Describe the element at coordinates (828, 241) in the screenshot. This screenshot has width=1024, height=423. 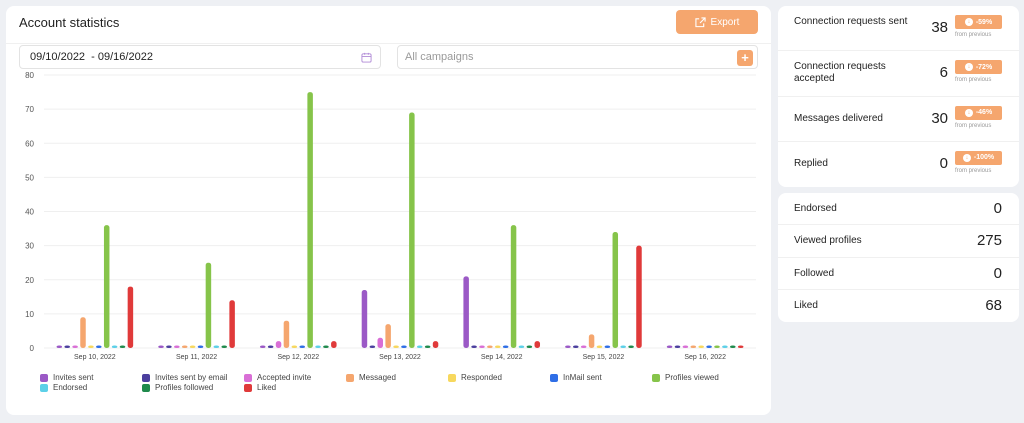
I see `stat-label: Viewed profiles` at that location.